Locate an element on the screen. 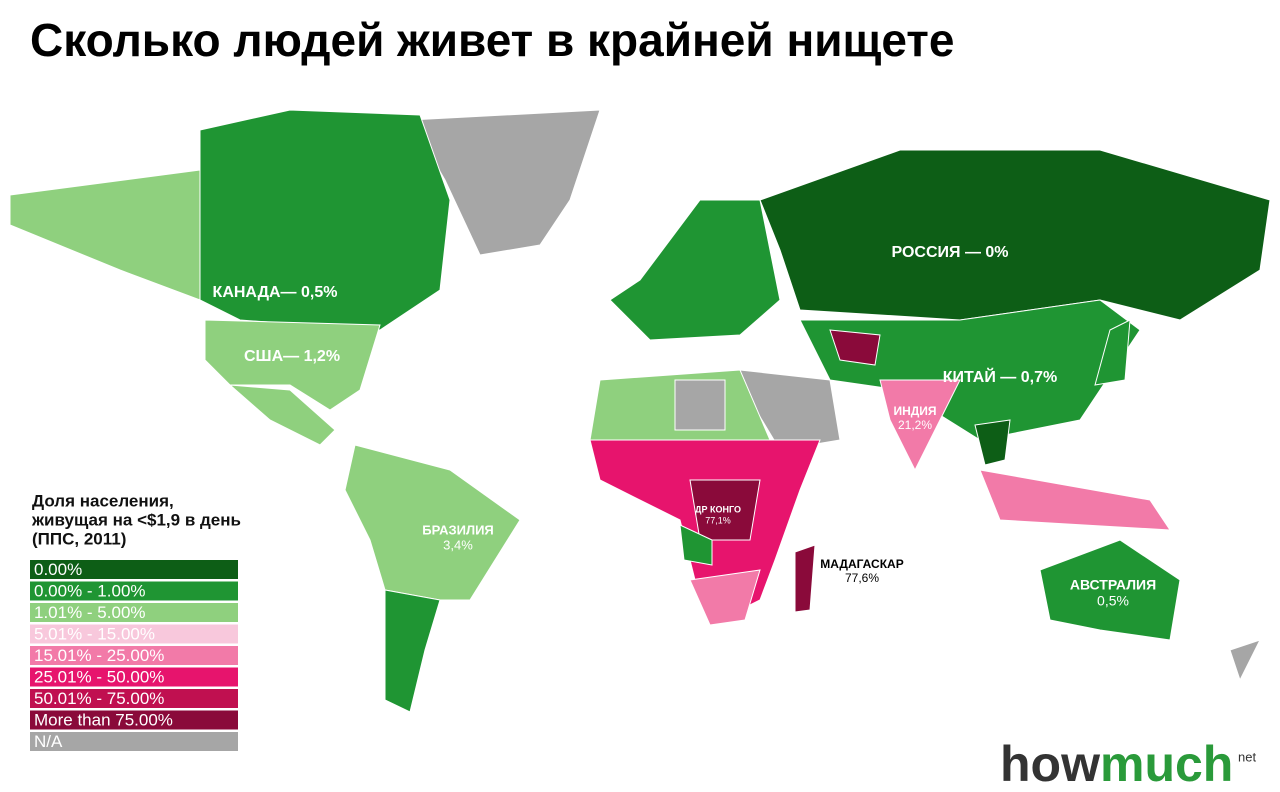 This screenshot has width=1280, height=792. legend-label: More than 75.00% is located at coordinates (103, 719).